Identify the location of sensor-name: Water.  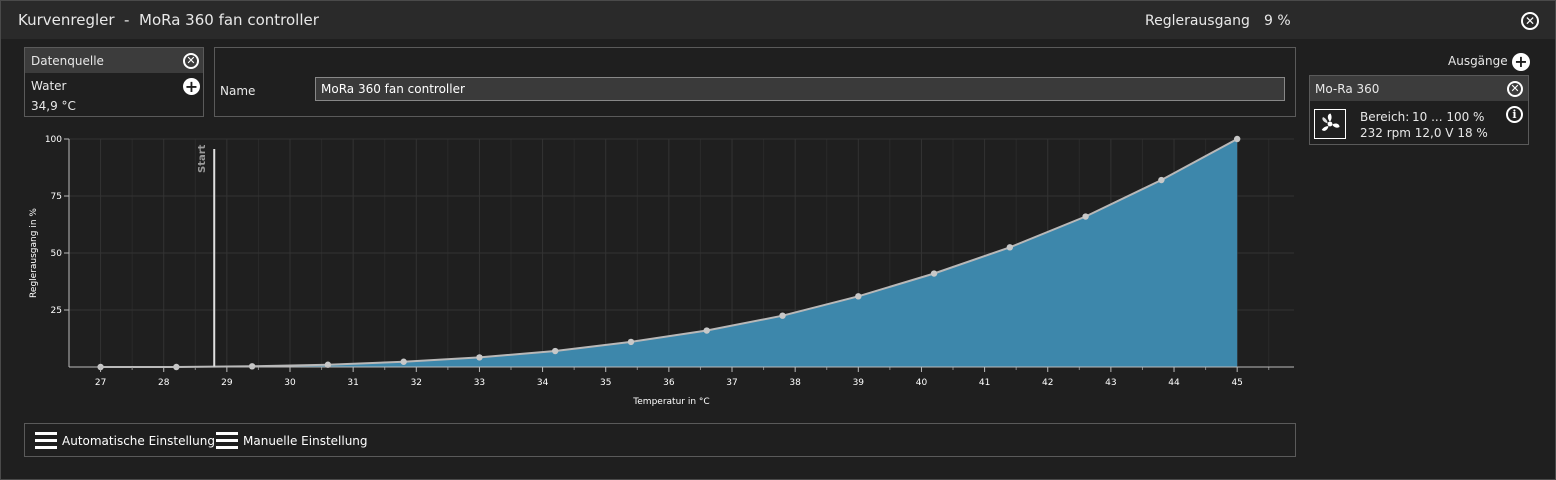
(49, 86).